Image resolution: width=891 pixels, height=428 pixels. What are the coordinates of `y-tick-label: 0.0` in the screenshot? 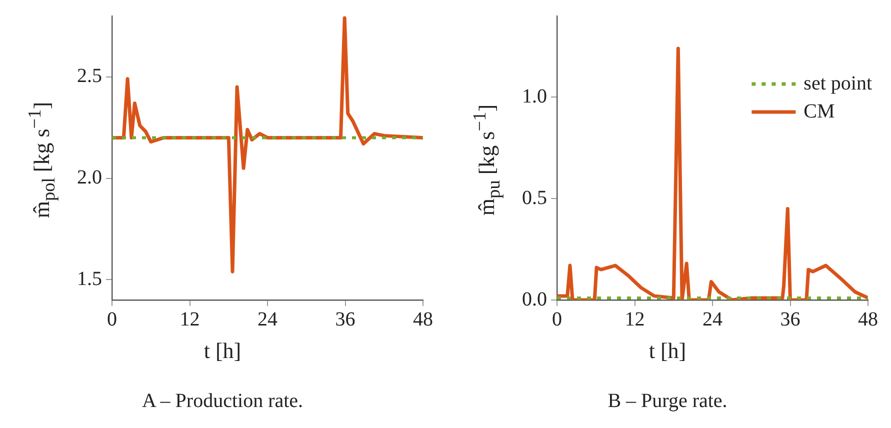 It's located at (534, 299).